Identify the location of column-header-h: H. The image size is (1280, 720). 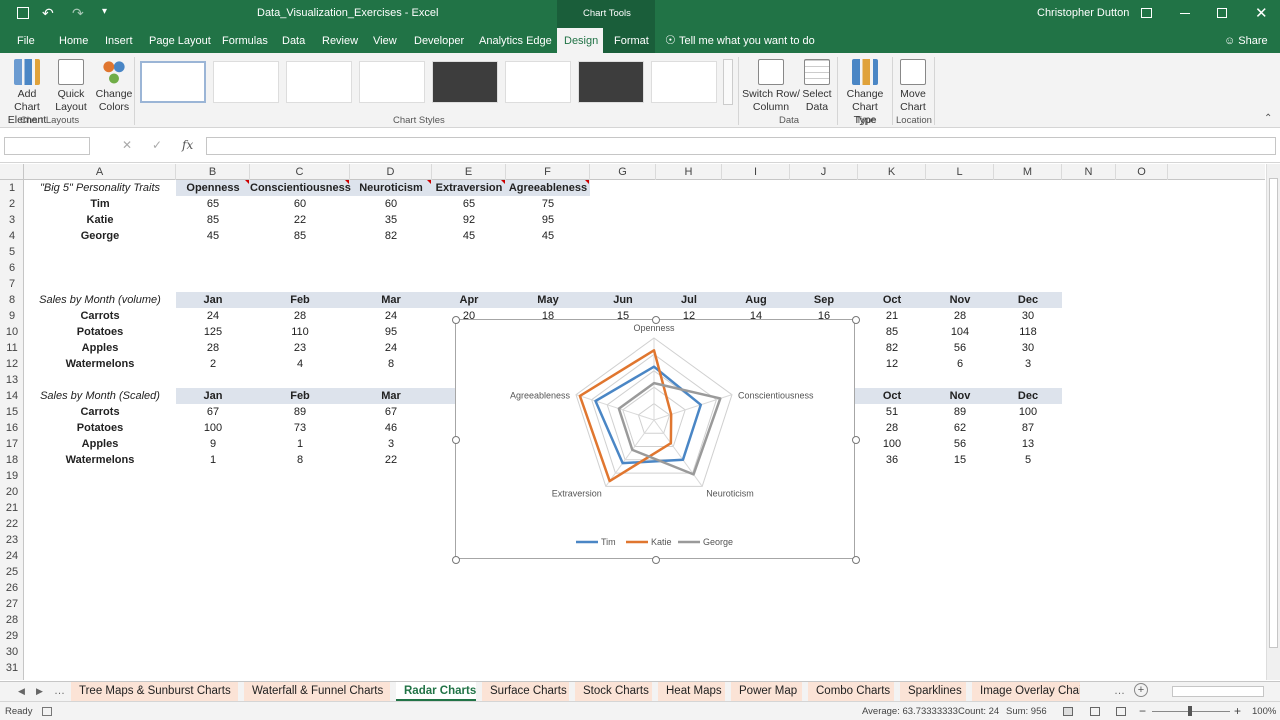
(689, 172).